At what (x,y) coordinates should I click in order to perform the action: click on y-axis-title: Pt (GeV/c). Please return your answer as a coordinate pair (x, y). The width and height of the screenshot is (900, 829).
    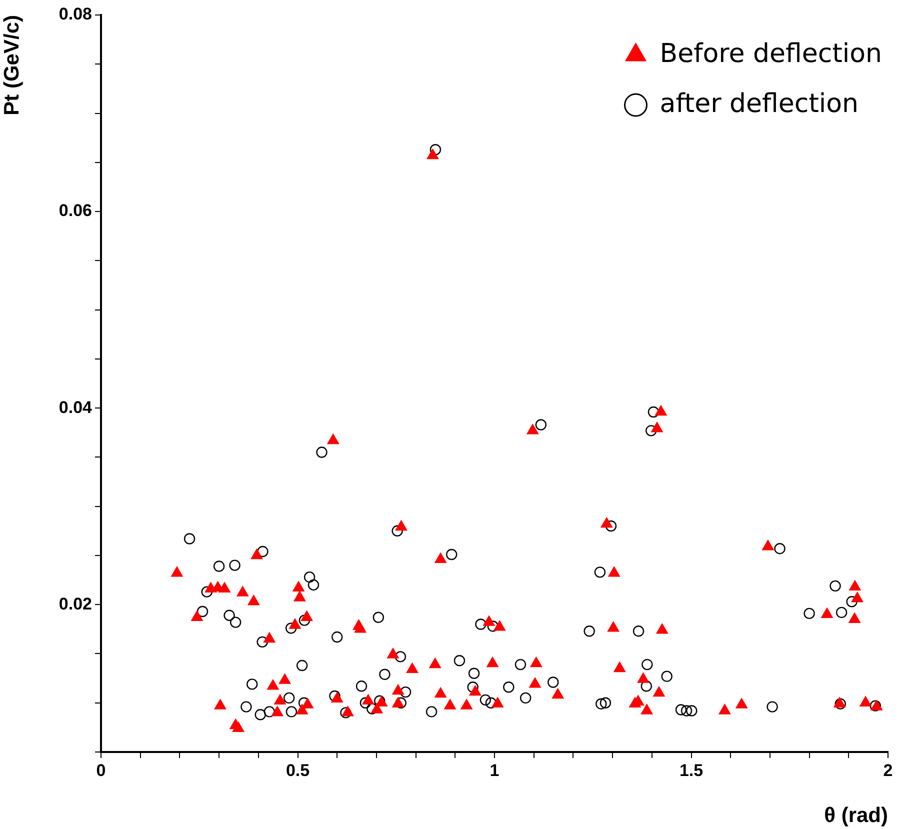
    Looking at the image, I should click on (12, 65).